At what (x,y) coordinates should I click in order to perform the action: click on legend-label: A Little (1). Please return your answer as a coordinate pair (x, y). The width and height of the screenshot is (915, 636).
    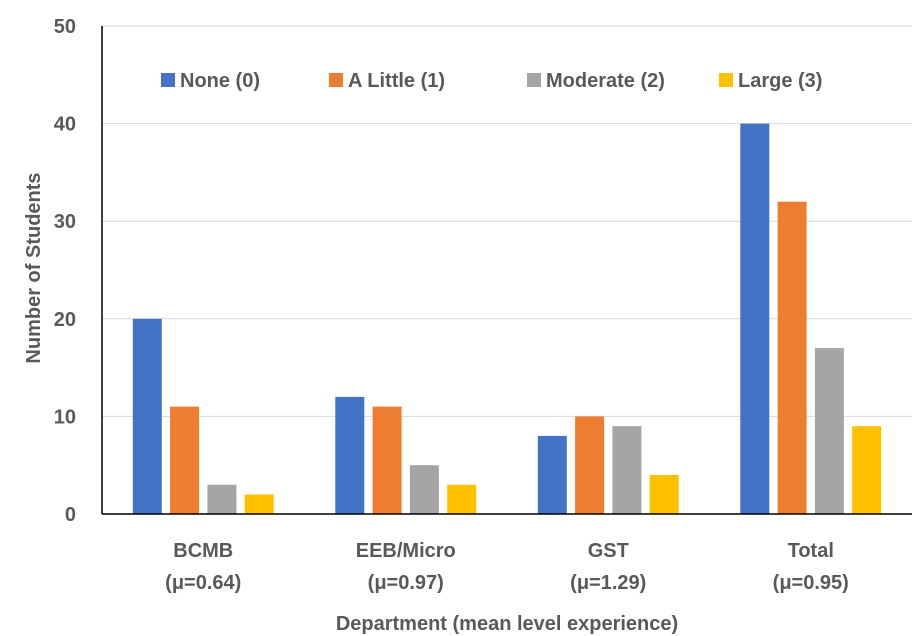
    Looking at the image, I should click on (396, 81).